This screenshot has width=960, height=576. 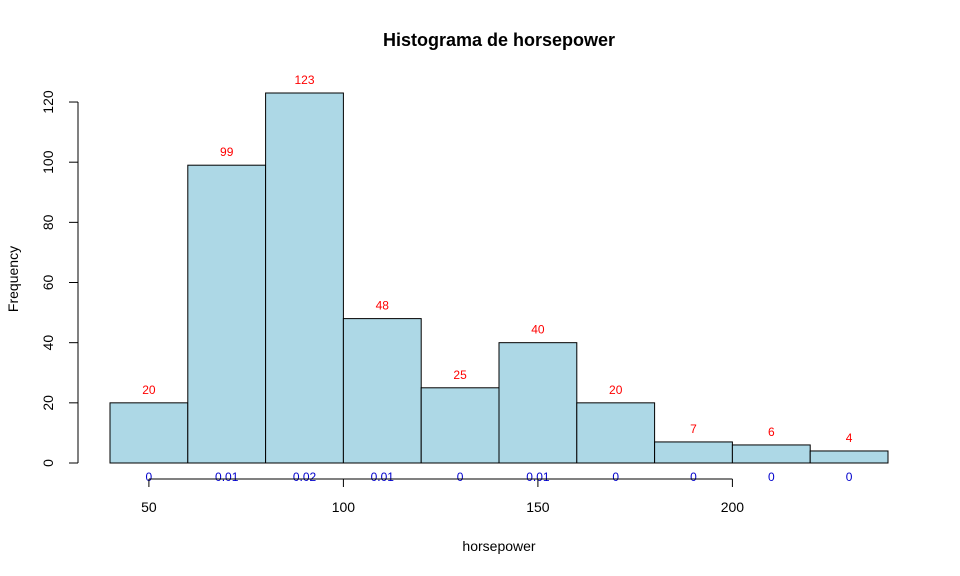 What do you see at coordinates (48, 102) in the screenshot?
I see `y-tick-label: 120` at bounding box center [48, 102].